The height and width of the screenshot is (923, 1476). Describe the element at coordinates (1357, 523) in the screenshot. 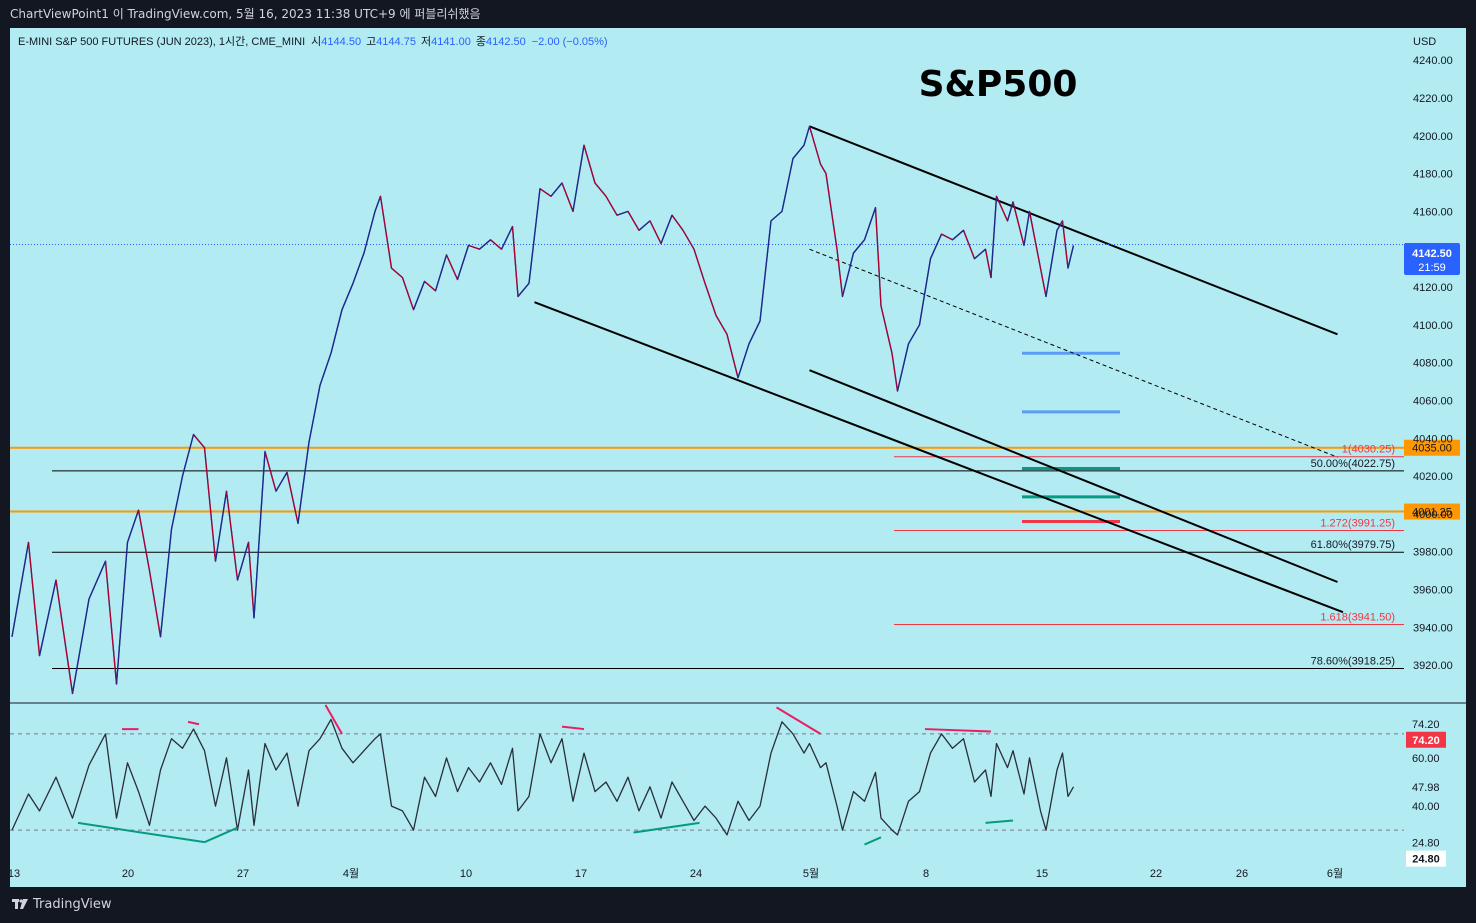

I see `level-label: 1.272(3991.25)` at that location.